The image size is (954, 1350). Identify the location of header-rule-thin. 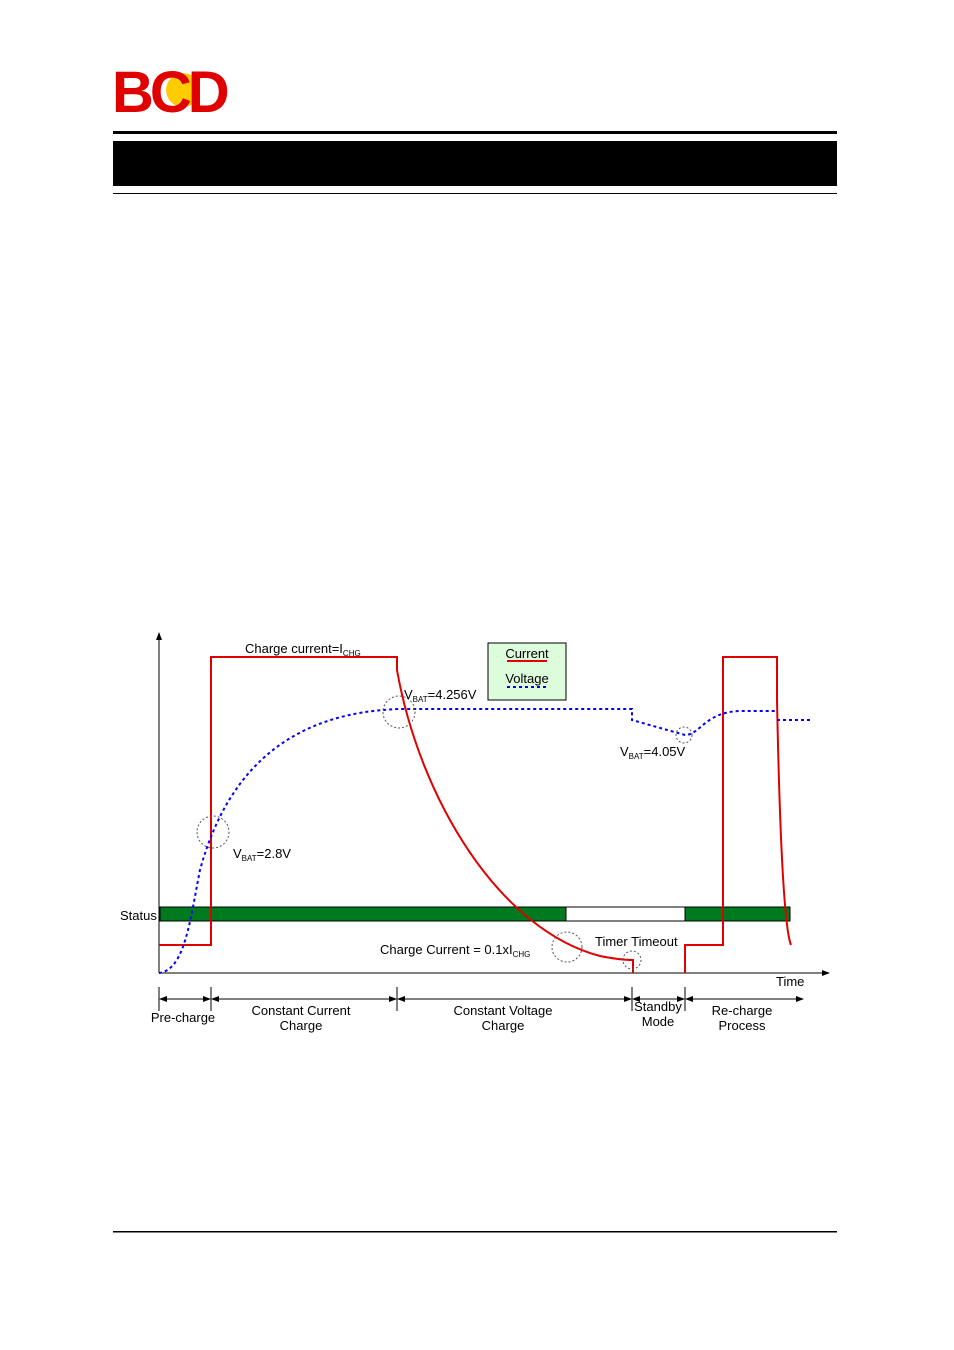
(475, 193).